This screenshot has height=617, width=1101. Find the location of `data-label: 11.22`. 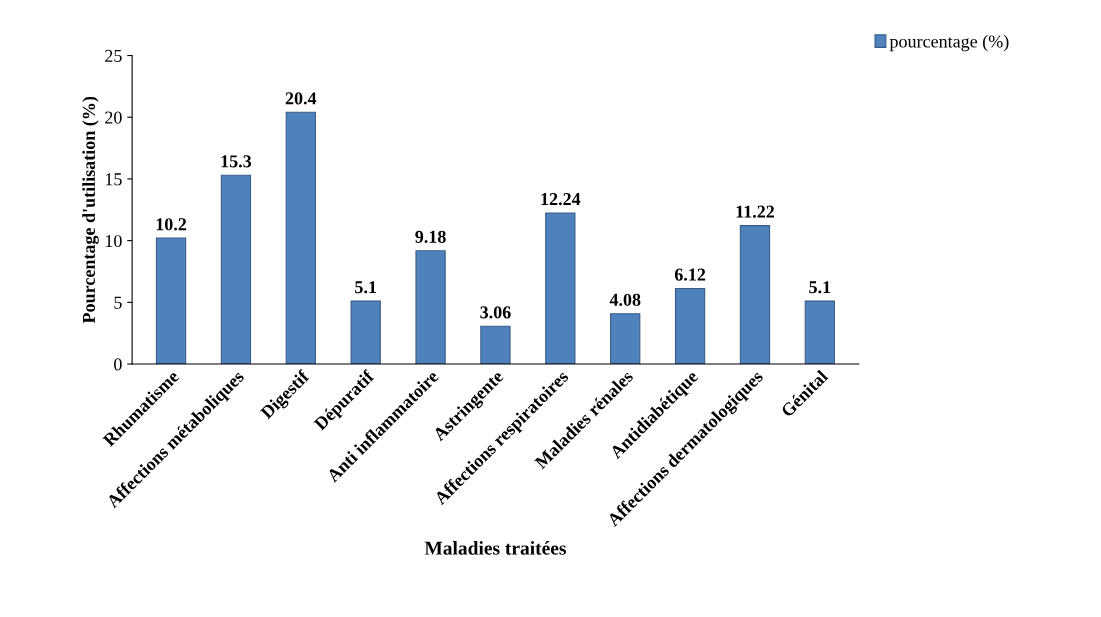

data-label: 11.22 is located at coordinates (755, 211).